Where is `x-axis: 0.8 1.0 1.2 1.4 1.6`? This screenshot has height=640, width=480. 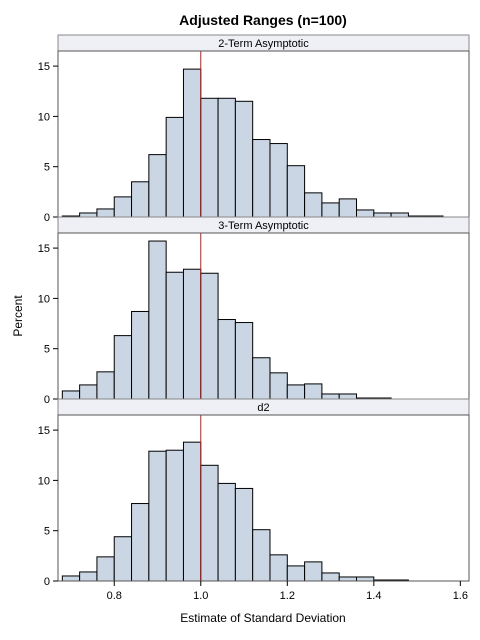
x-axis: 0.8 1.0 1.2 1.4 1.6 is located at coordinates (287, 591).